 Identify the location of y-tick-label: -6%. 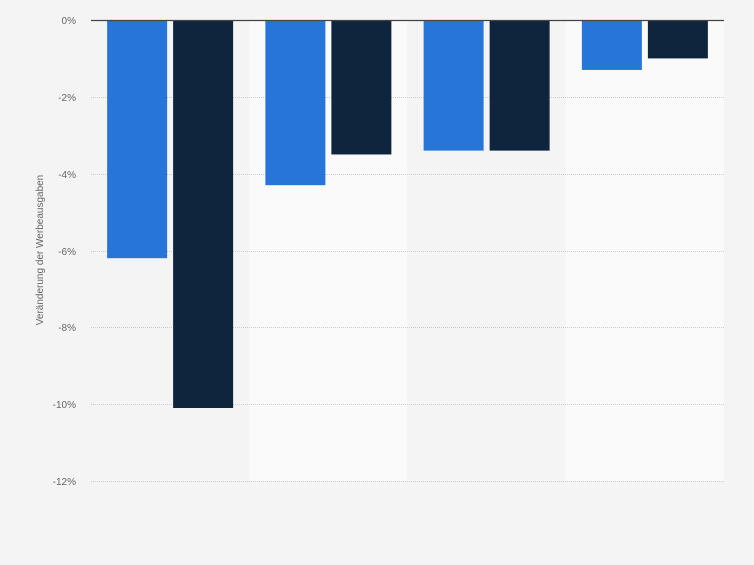
(67, 252).